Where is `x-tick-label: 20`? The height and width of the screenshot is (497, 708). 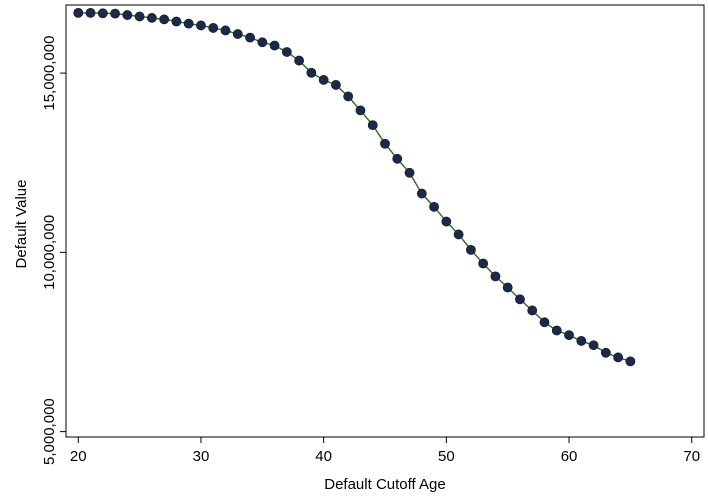 x-tick-label: 20 is located at coordinates (78, 456).